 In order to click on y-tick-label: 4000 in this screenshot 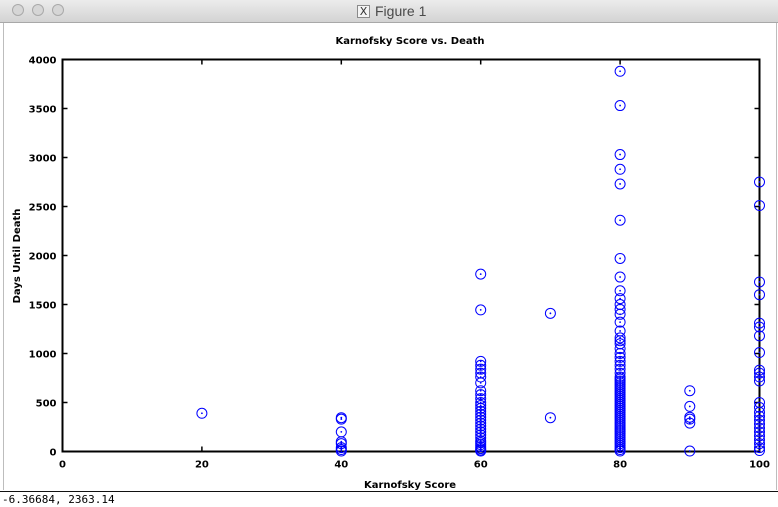, I will do `click(43, 61)`.